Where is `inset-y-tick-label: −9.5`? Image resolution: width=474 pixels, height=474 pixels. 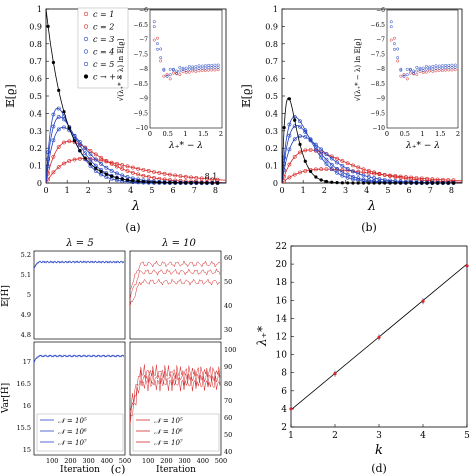 inset-y-tick-label: −9.5 is located at coordinates (377, 113).